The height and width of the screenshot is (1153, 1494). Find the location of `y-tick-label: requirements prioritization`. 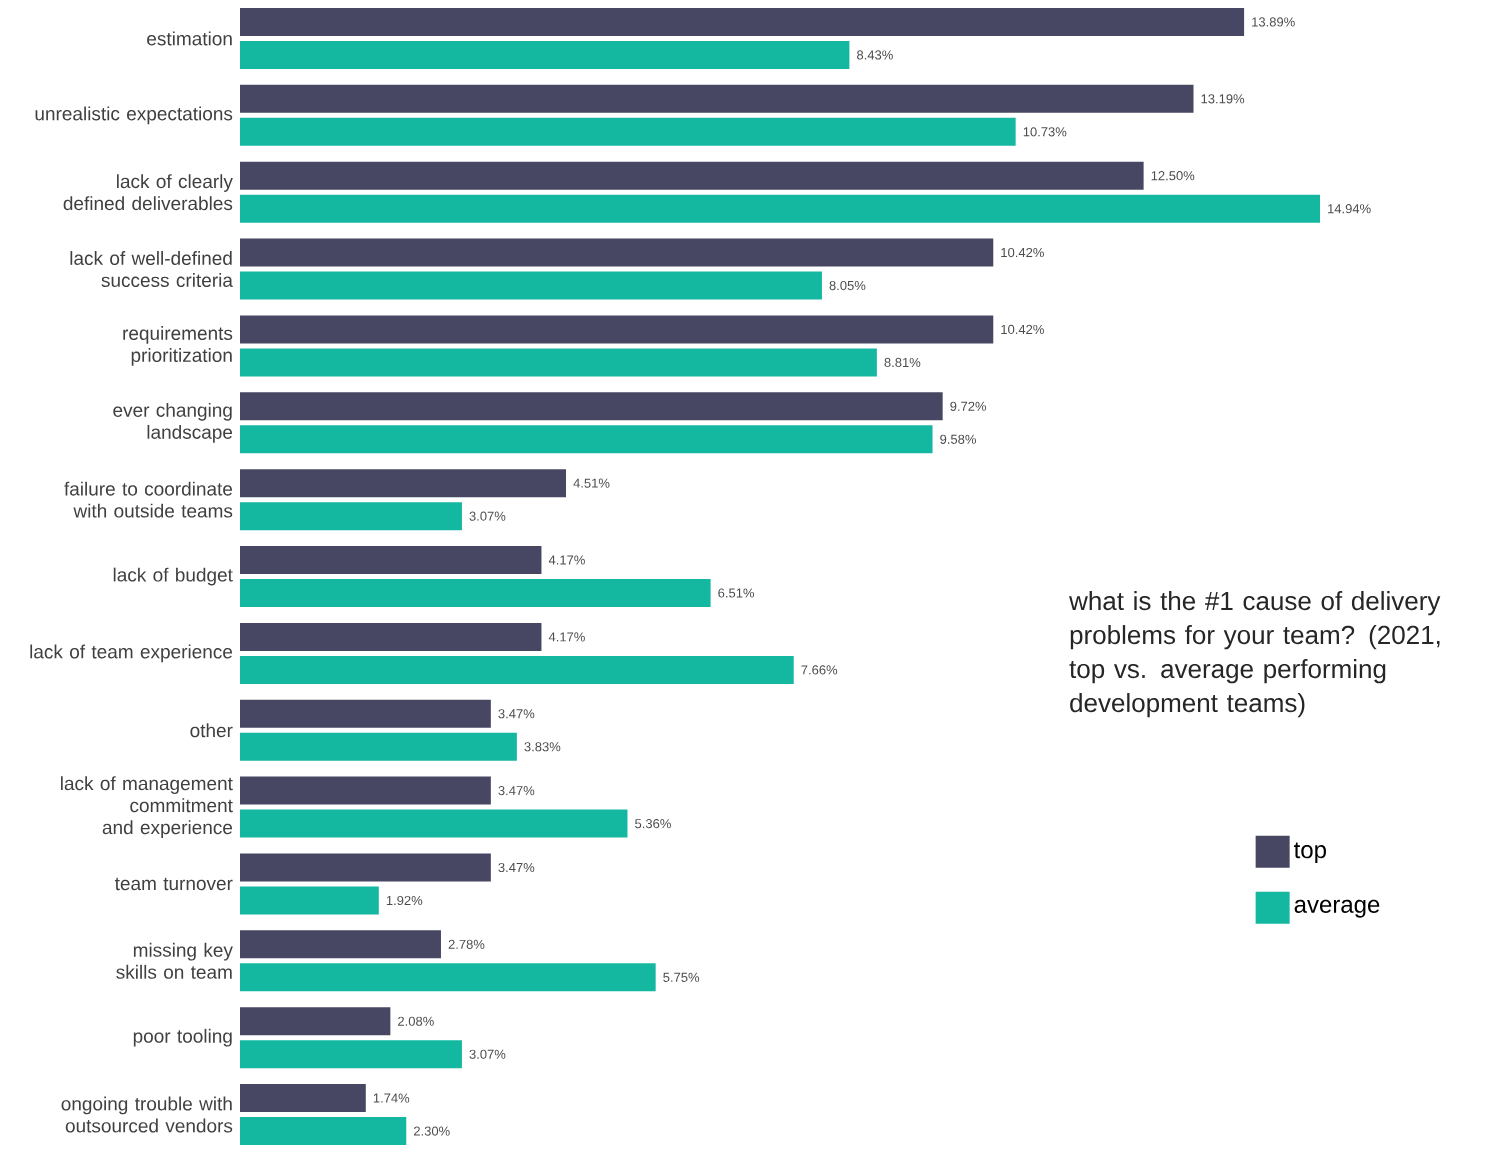

y-tick-label: requirements prioritization is located at coordinates (178, 346).